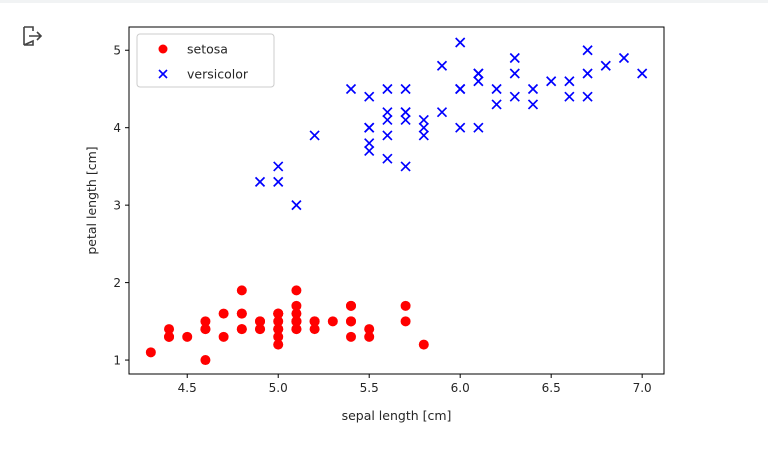 This screenshot has width=768, height=455. I want to click on x-axis-label: sepal length [cm], so click(397, 415).